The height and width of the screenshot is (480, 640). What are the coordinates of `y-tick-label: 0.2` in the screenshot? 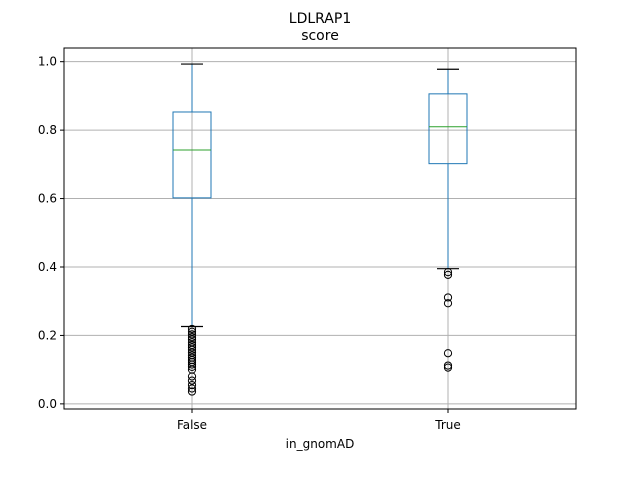 It's located at (47, 335).